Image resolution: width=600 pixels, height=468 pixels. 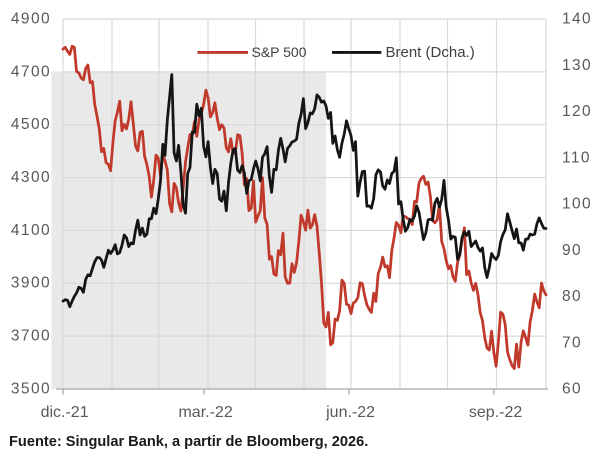 What do you see at coordinates (205, 412) in the screenshot?
I see `svg-text: mar.-22` at bounding box center [205, 412].